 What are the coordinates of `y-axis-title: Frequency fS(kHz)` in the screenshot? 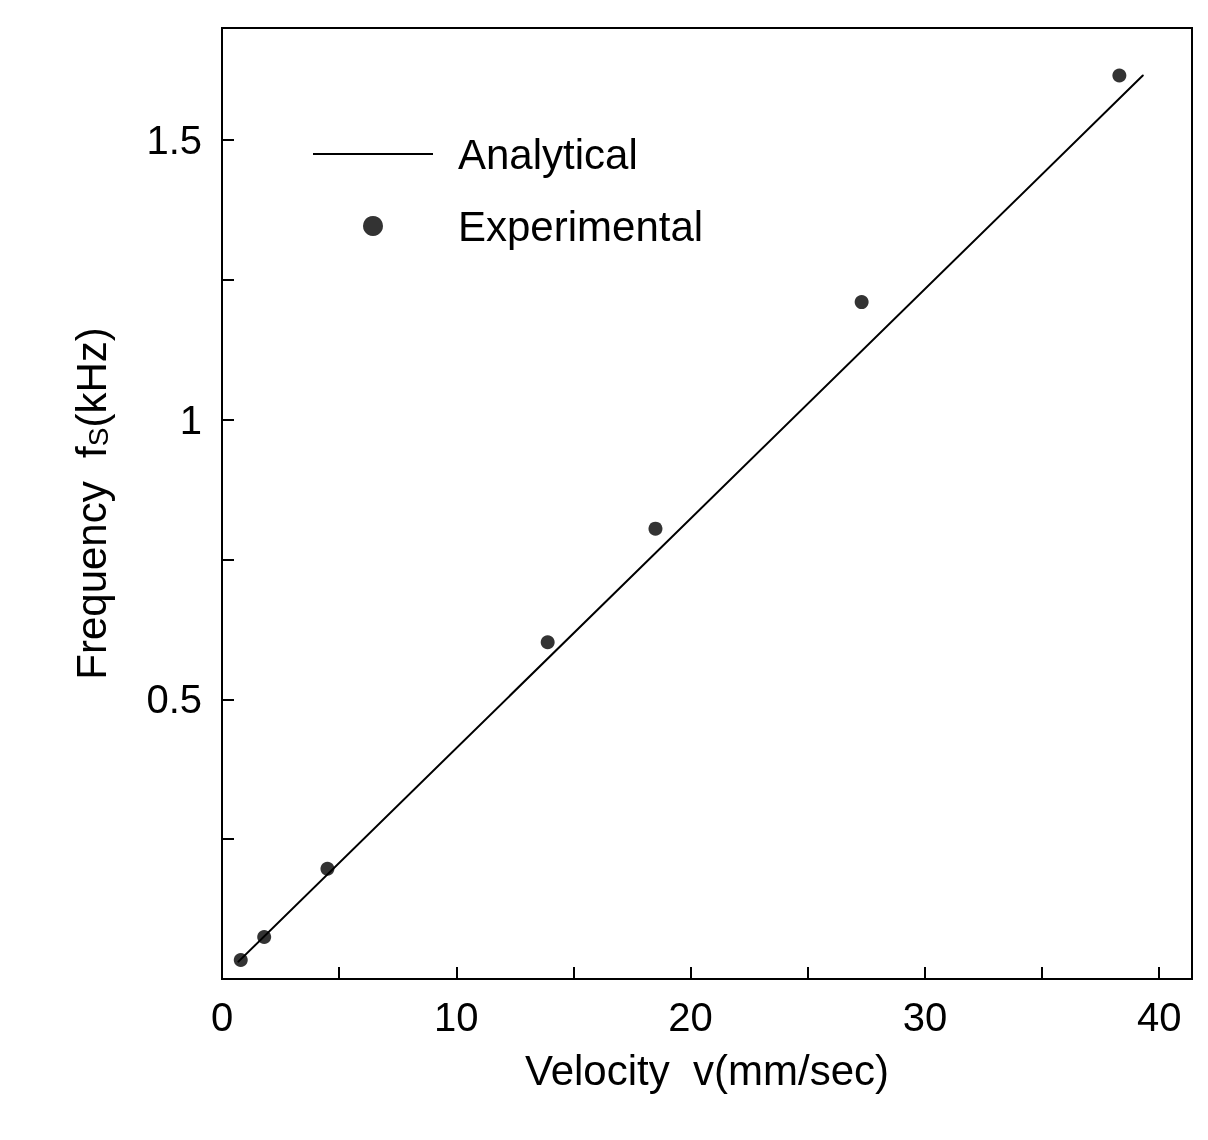 It's located at (91, 503).